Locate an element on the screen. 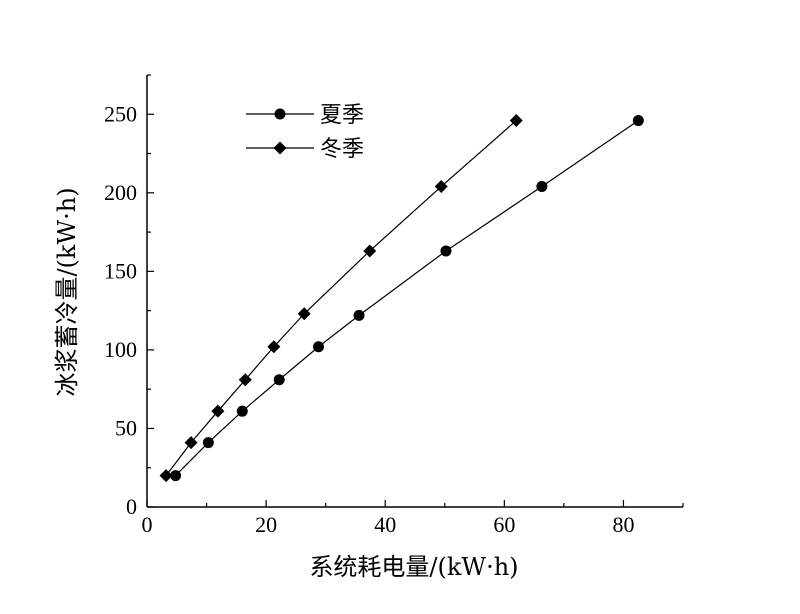 The image size is (800, 614). y-axis-ticks: 0 50 100 150 200 250 is located at coordinates (129, 296).